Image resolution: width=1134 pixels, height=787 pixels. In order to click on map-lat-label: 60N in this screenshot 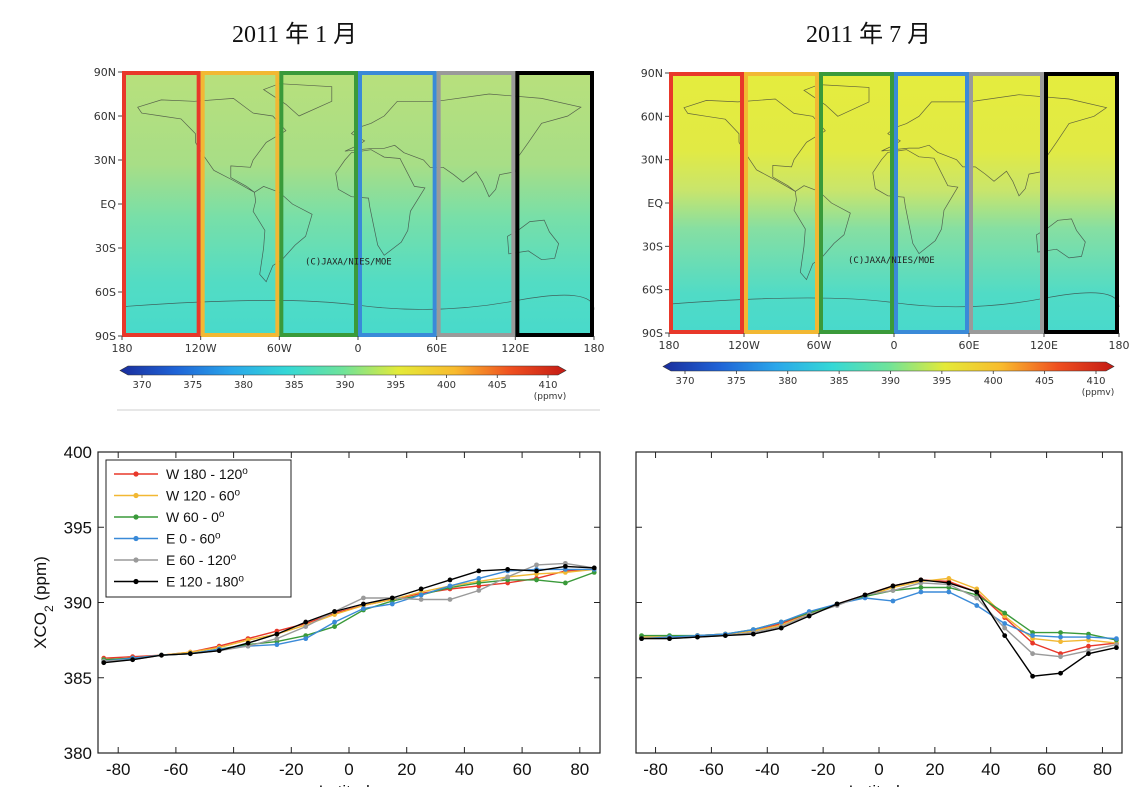, I will do `click(652, 116)`.